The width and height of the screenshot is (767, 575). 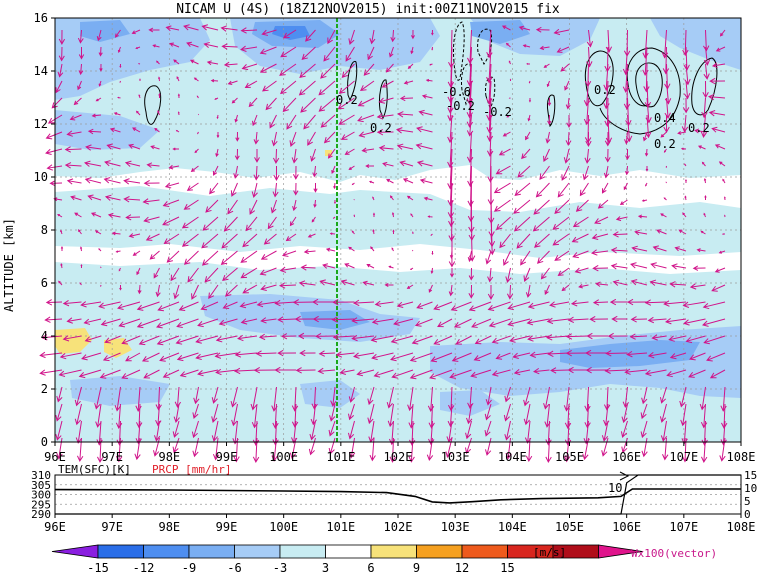 What do you see at coordinates (549, 552) in the screenshot?
I see `colorbar-unit: [m/s]` at bounding box center [549, 552].